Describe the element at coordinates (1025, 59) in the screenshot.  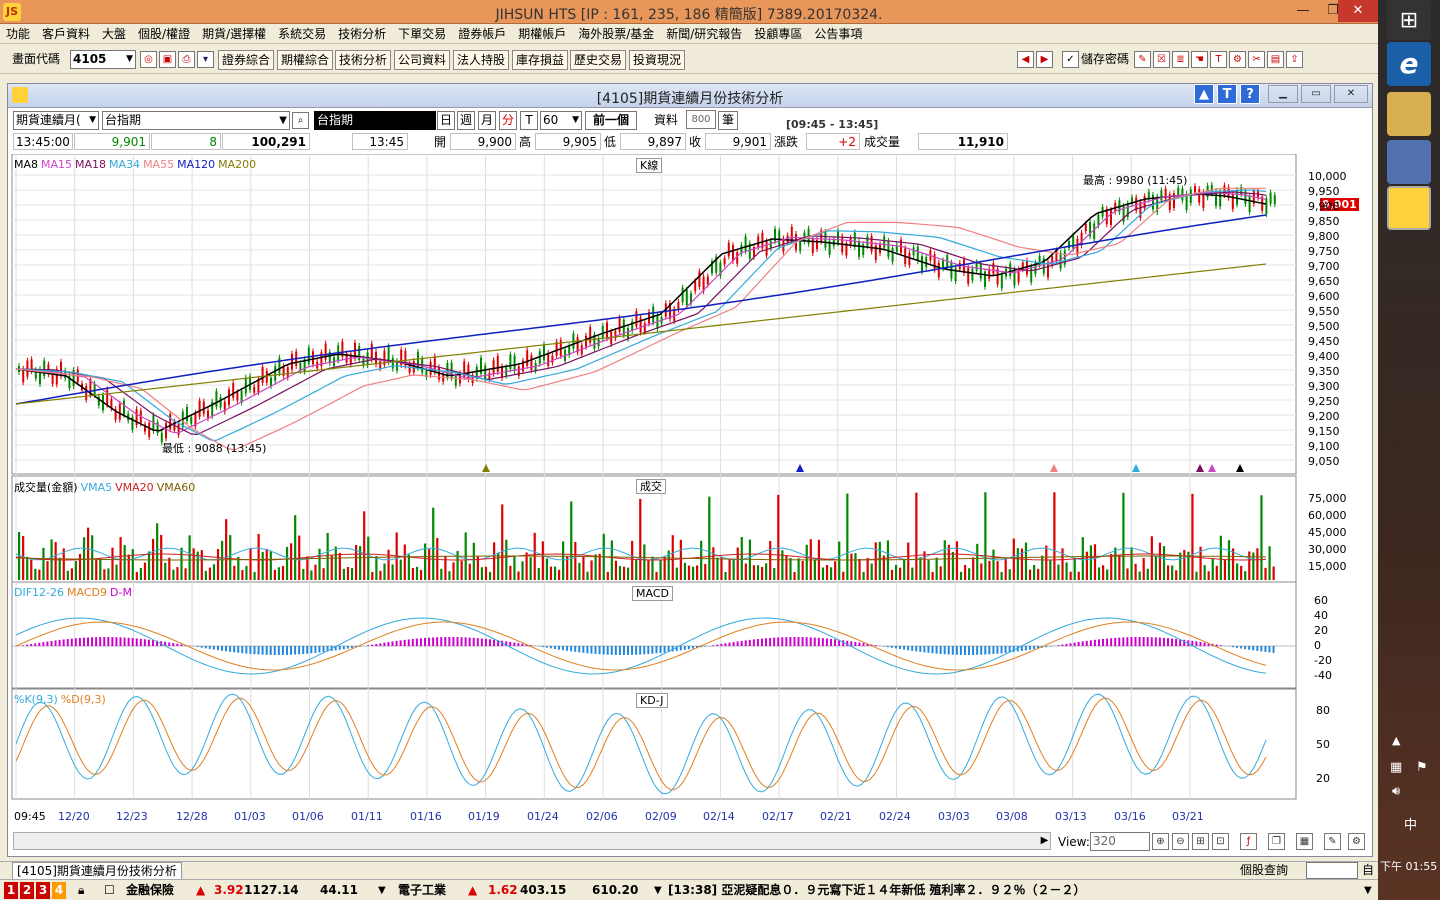
I see `prev-arrow-icon: ◀` at that location.